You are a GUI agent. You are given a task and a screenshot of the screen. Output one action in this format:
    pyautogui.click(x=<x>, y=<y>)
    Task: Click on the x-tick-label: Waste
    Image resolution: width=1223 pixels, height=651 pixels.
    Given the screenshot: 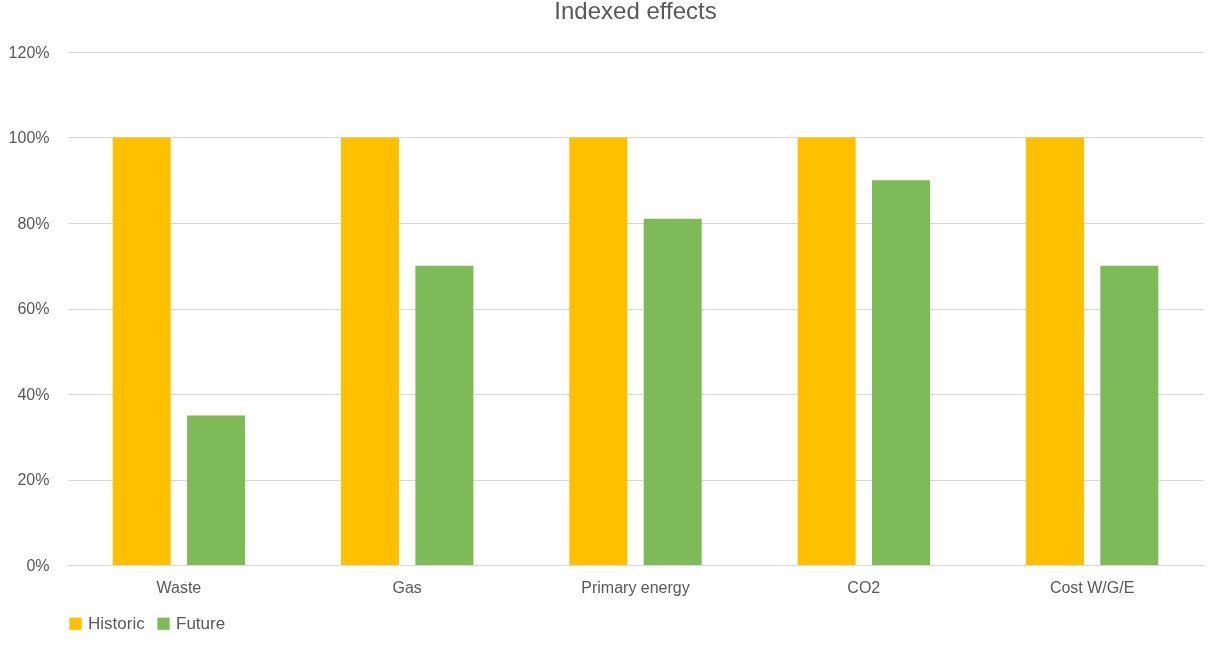 What is the action you would take?
    pyautogui.click(x=179, y=587)
    